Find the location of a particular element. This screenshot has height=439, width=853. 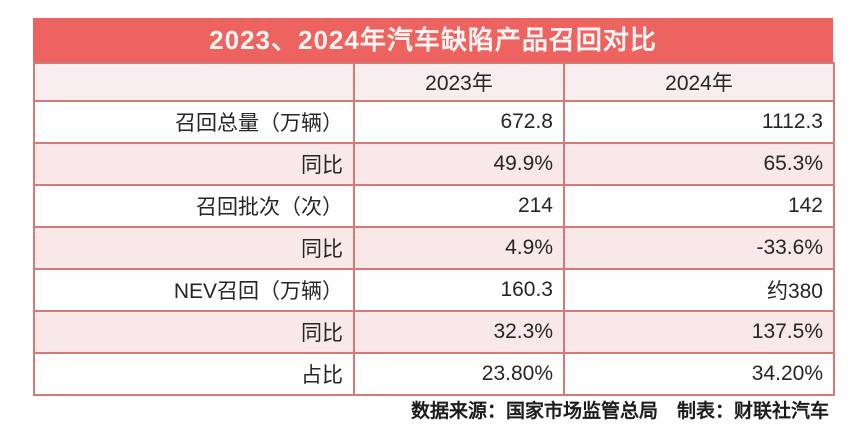

table-row: 同比 4.9% -33.6% is located at coordinates (434, 248).